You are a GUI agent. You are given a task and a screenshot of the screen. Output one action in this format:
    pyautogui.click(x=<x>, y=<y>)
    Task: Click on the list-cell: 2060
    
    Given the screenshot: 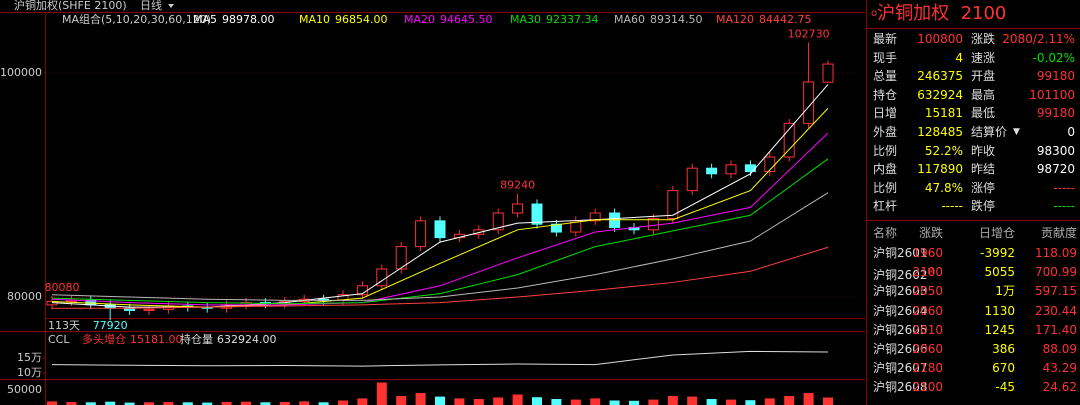 What is the action you would take?
    pyautogui.click(x=927, y=349)
    